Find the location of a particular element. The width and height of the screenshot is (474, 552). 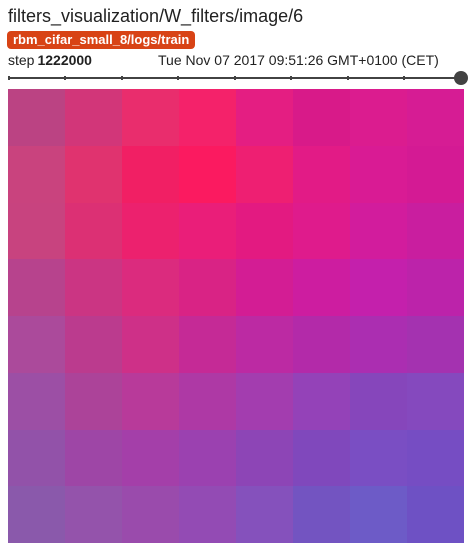

slider-thumb is located at coordinates (461, 78).